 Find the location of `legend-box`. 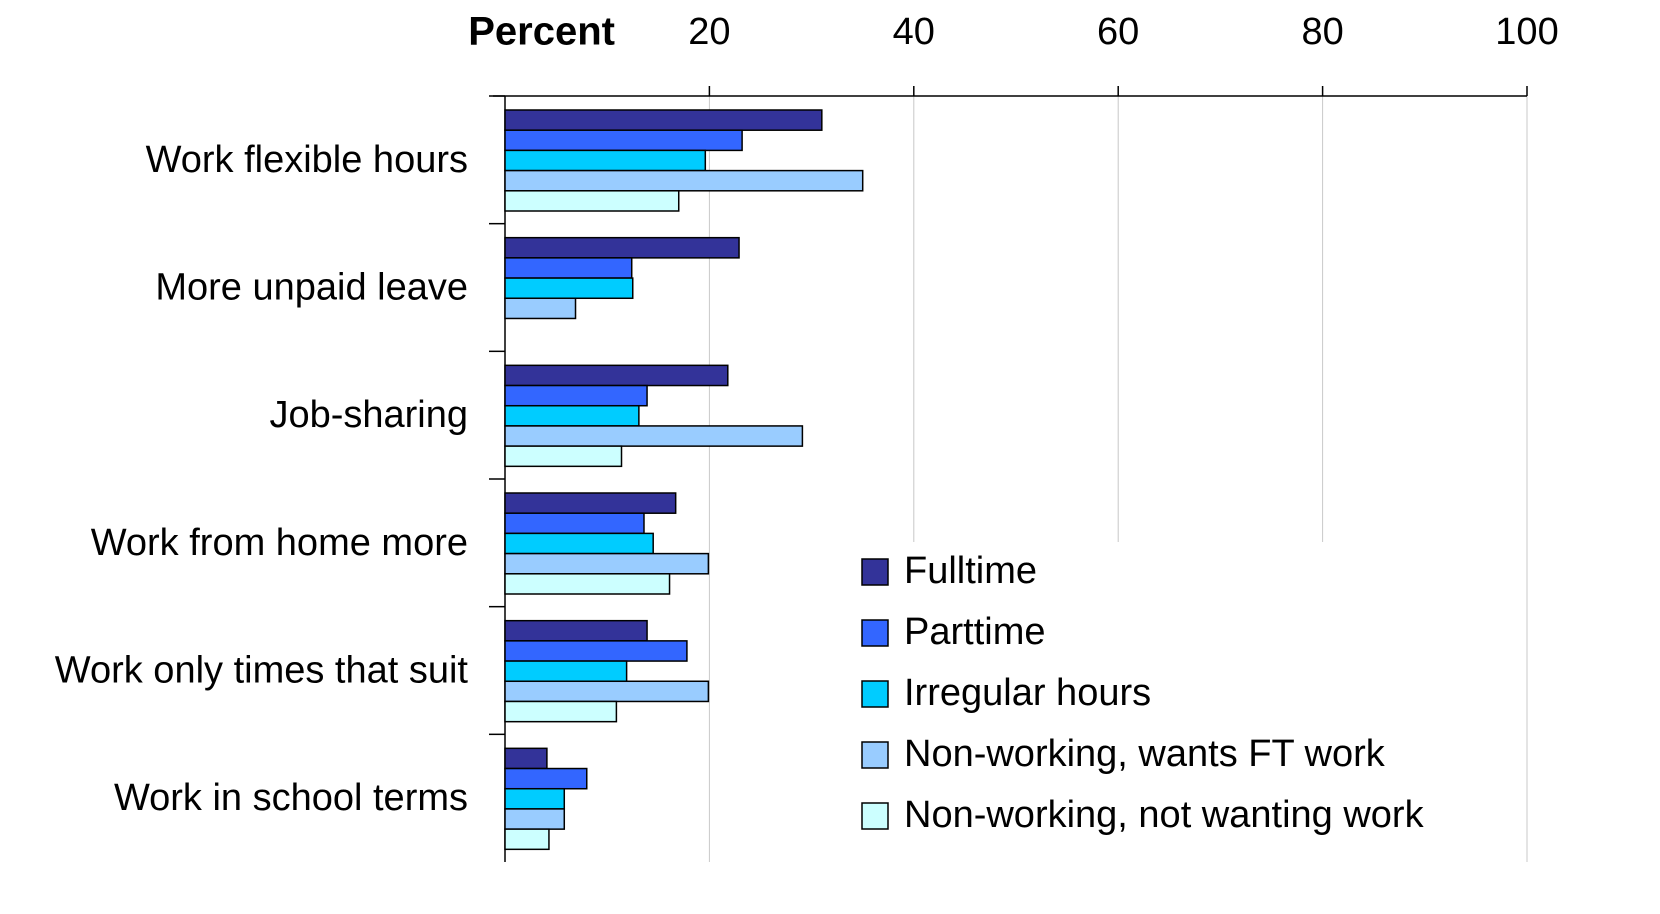

legend-box is located at coordinates (1162, 704).